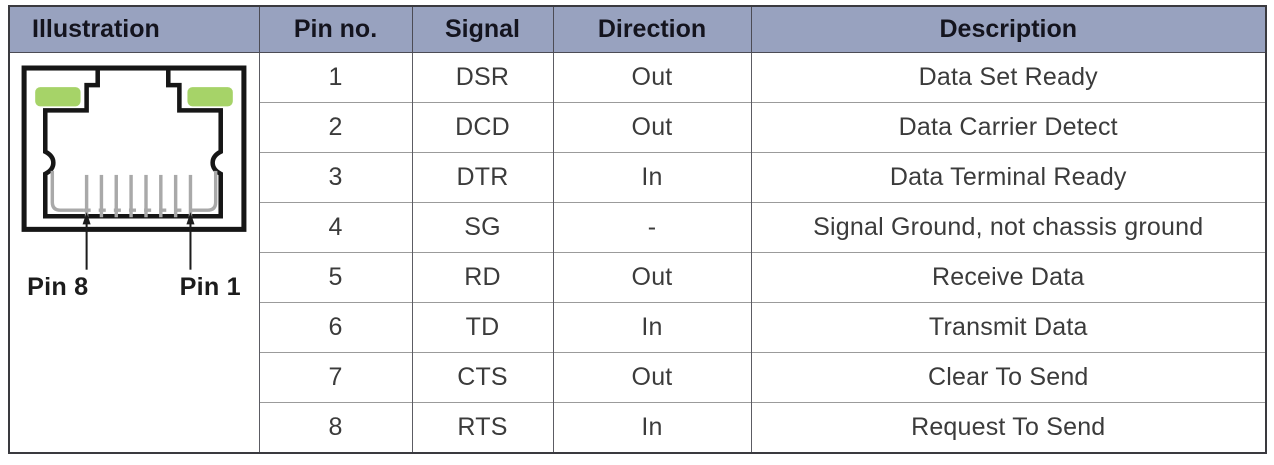 The width and height of the screenshot is (1274, 465). I want to click on cell-direction: -, so click(651, 227).